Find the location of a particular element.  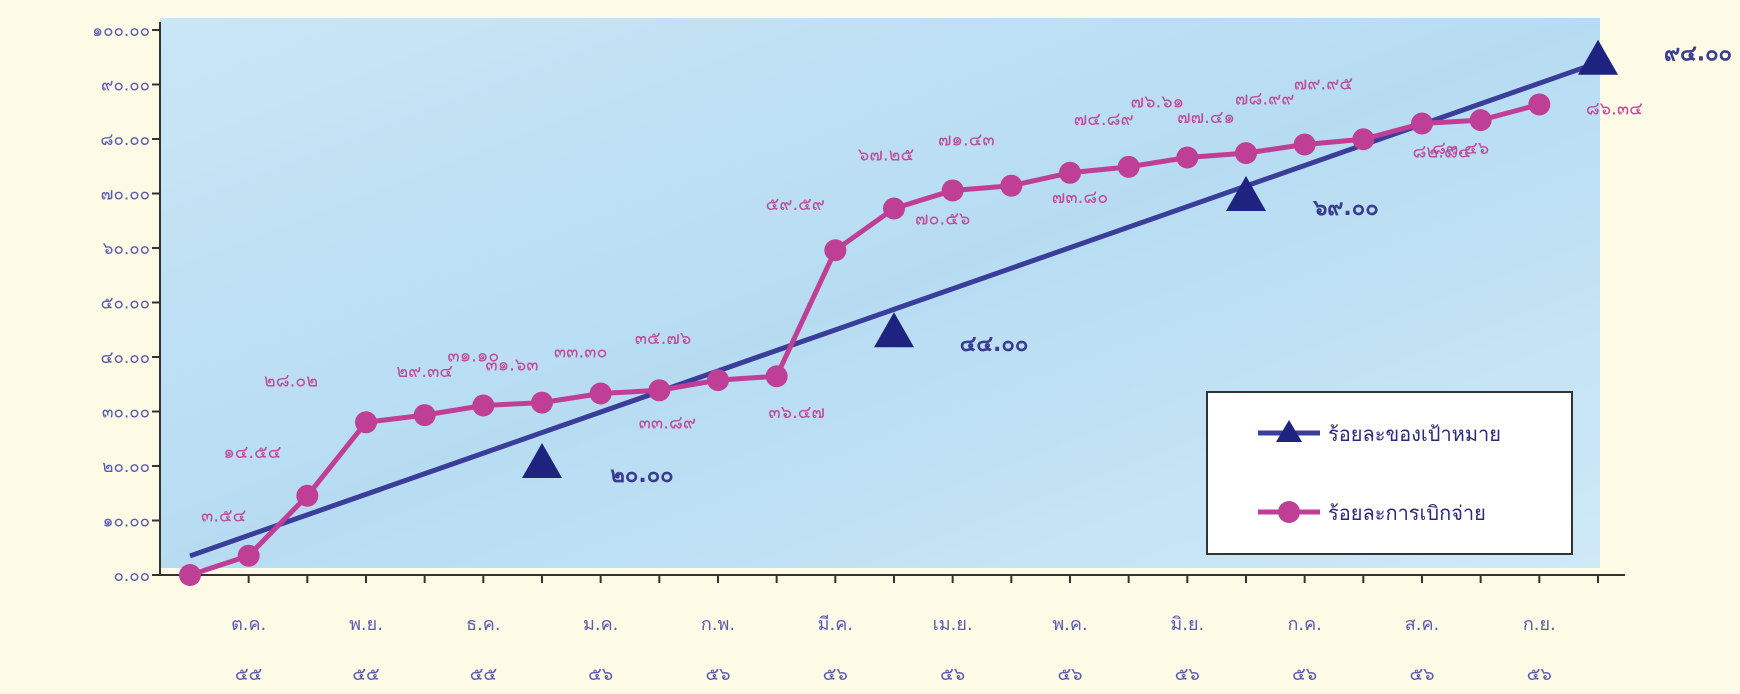

actual-data-label: ๗๘.๙๙ is located at coordinates (1265, 99).